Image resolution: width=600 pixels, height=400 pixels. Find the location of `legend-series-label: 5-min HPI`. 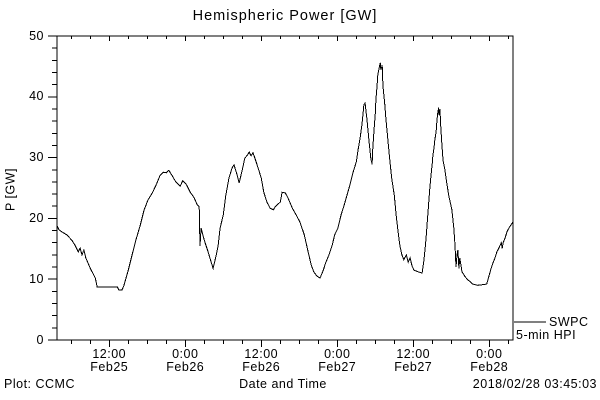

legend-series-label: 5-min HPI is located at coordinates (546, 335).